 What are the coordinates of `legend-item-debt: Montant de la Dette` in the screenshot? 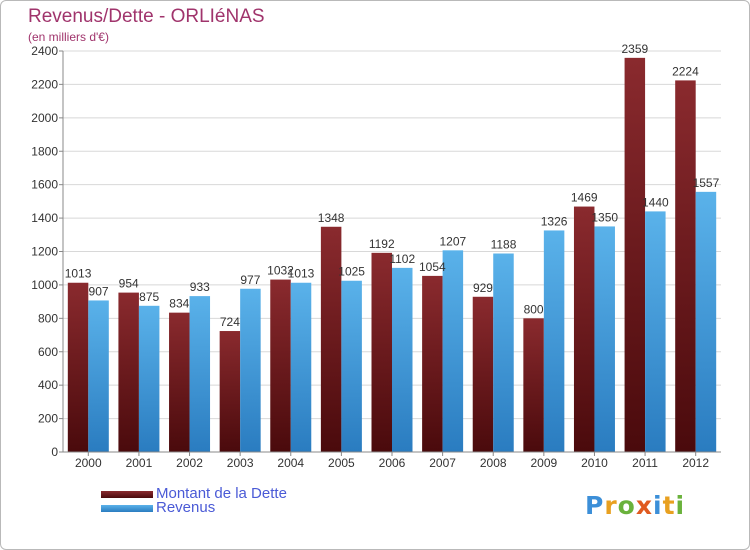 It's located at (194, 493).